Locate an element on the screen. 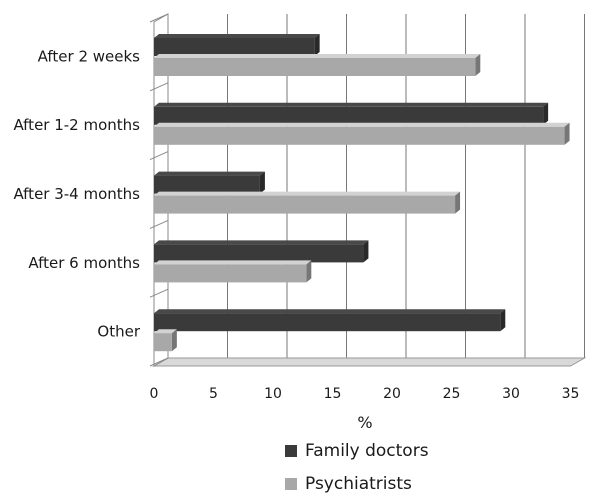  category-label: After 3-4 months is located at coordinates (76, 194).